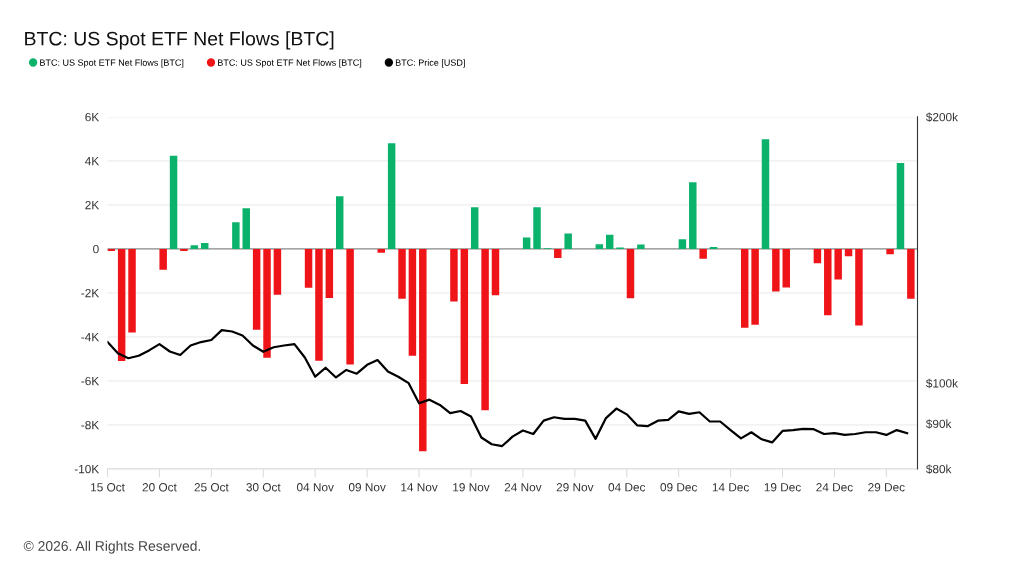 This screenshot has width=1024, height=576. Describe the element at coordinates (942, 383) in the screenshot. I see `y2-tick-label: $100k` at that location.